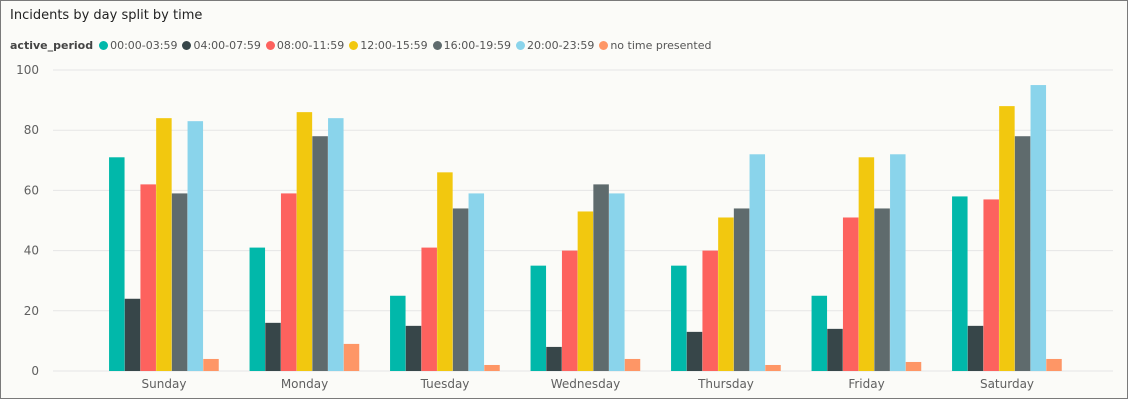 The image size is (1128, 399). Describe the element at coordinates (31, 251) in the screenshot. I see `y-tick-label: 40` at that location.